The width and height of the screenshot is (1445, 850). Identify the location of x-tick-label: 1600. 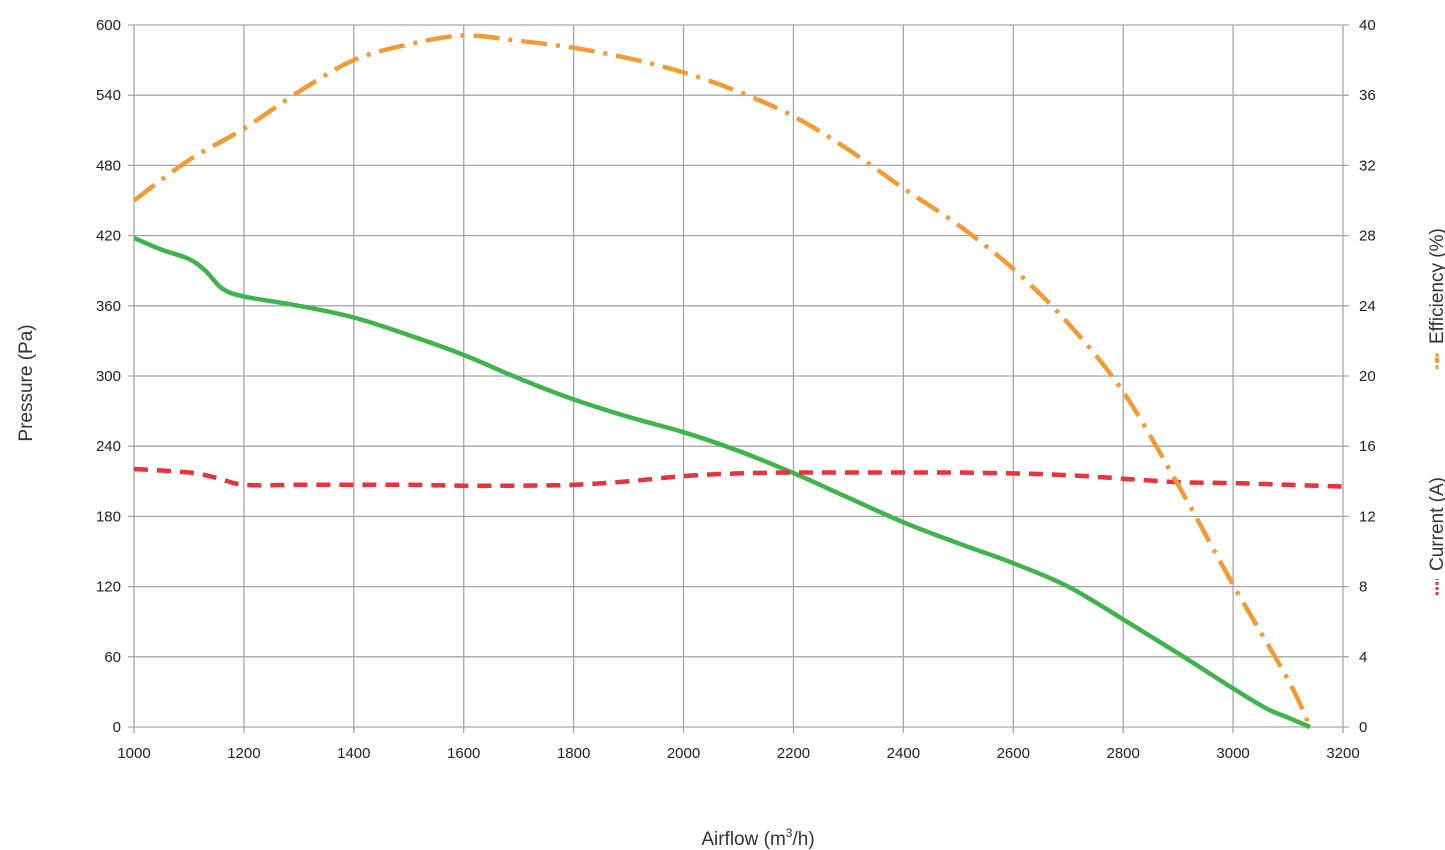
(463, 753).